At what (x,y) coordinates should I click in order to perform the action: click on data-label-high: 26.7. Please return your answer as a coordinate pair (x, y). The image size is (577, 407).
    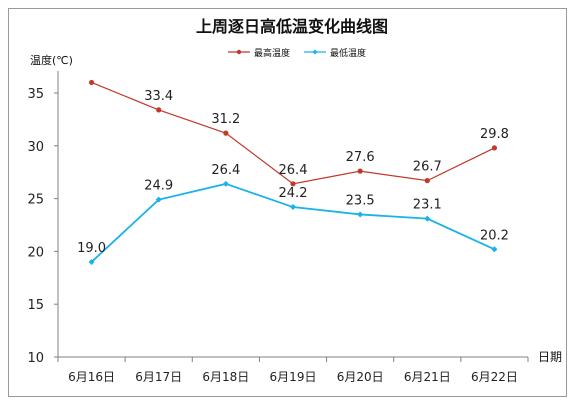
    Looking at the image, I should click on (427, 167).